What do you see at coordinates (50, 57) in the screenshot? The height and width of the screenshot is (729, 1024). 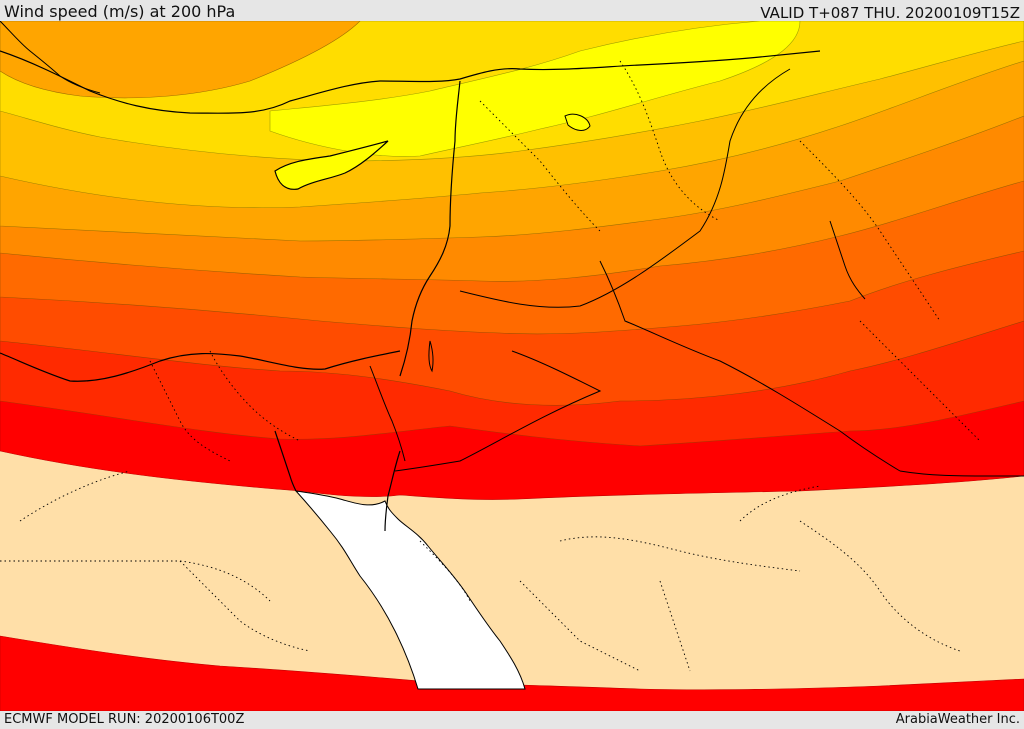 I see `turkey-coast-nw` at bounding box center [50, 57].